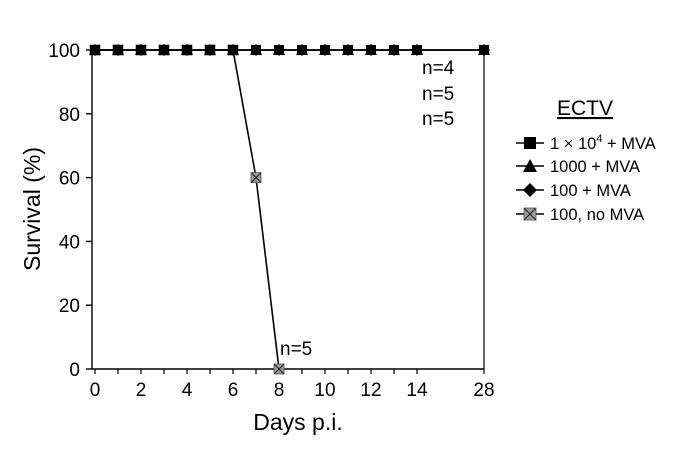 The width and height of the screenshot is (700, 449). I want to click on x-tick-label: 4, so click(187, 390).